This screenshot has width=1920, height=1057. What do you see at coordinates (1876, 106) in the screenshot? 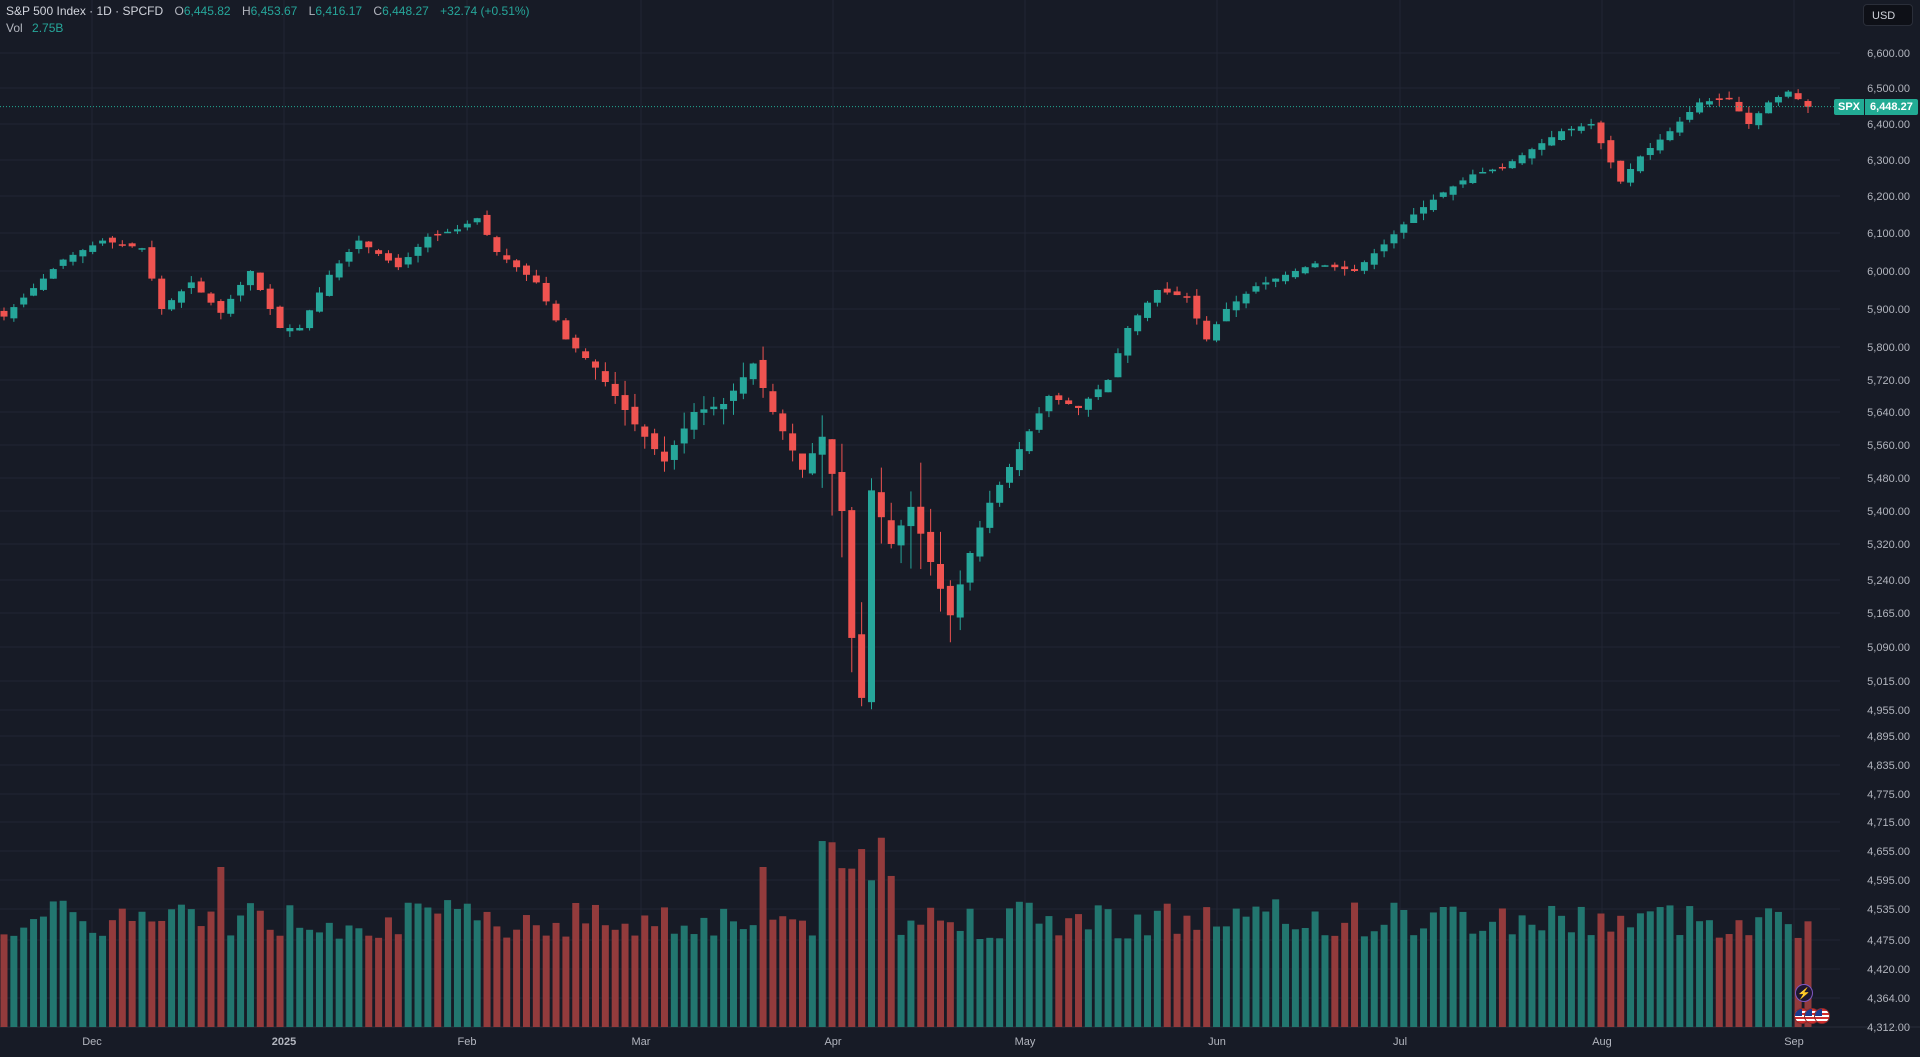
I see `last-price-tag: SPX 6,448.27` at bounding box center [1876, 106].